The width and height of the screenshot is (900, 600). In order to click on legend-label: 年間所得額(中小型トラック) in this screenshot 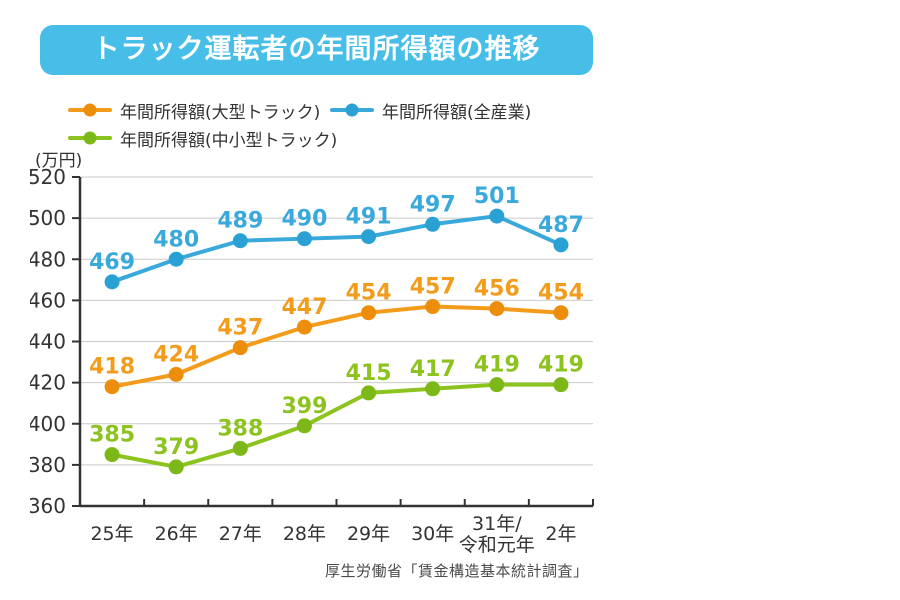, I will do `click(229, 140)`.